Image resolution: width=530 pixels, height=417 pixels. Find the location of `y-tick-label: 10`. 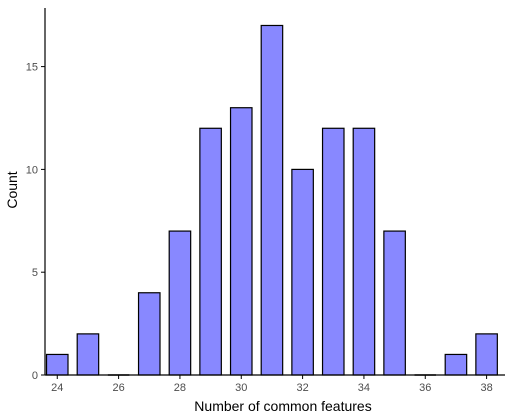

y-tick-label: 10 is located at coordinates (32, 170).